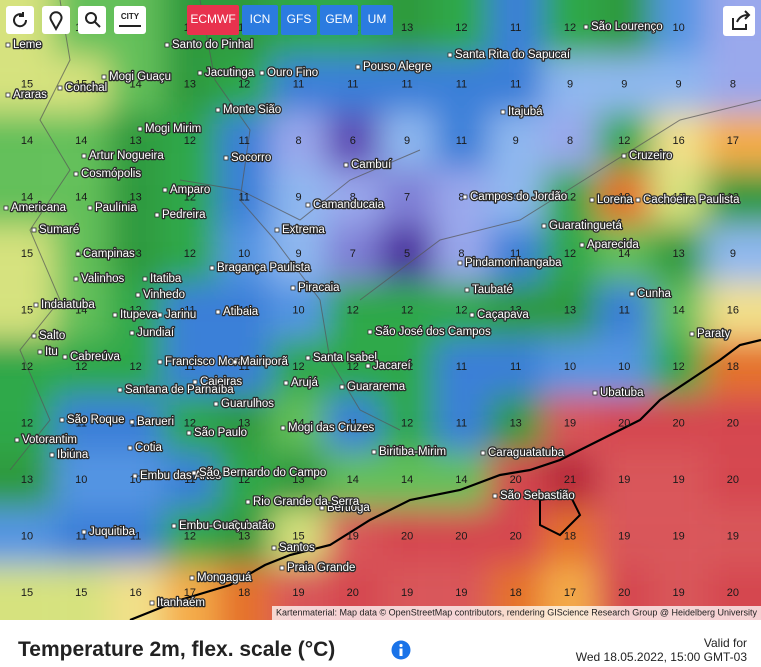 The image size is (761, 667). Describe the element at coordinates (148, 448) in the screenshot. I see `city-label: Cotia` at that location.